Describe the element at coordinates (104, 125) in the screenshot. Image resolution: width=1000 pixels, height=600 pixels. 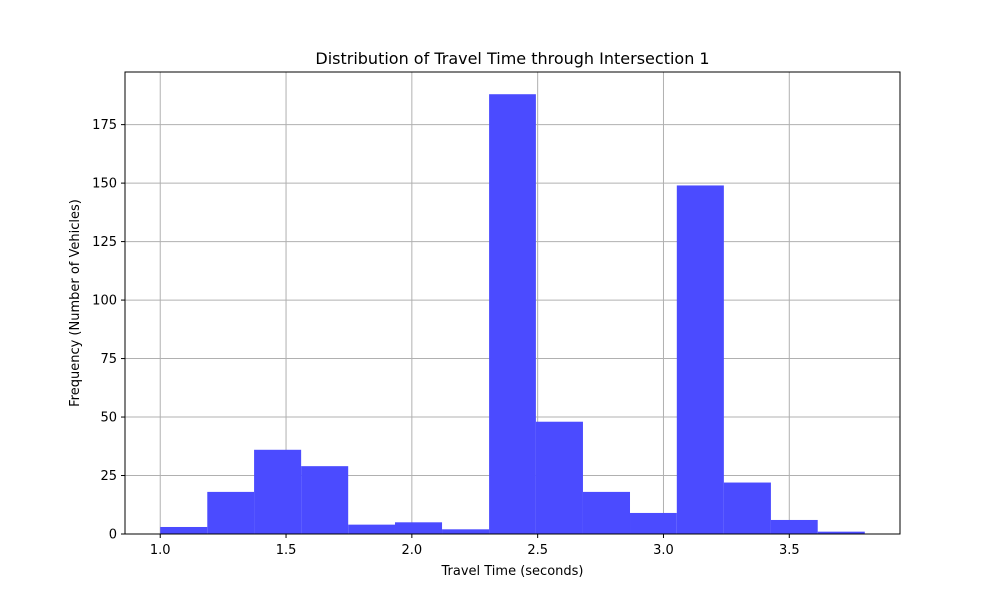
I see `y-tick-label: 175` at that location.